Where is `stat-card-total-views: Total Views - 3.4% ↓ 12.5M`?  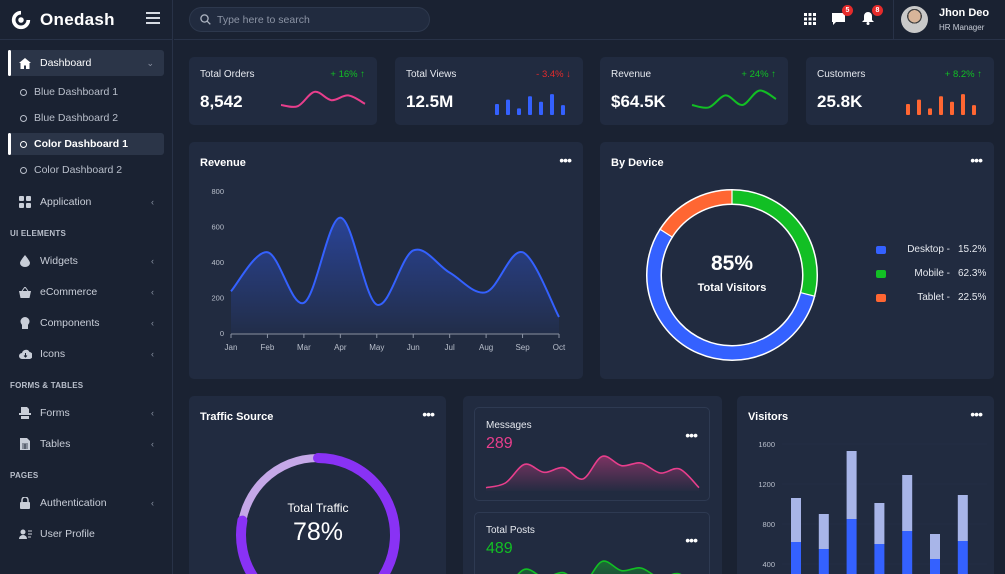
stat-card-total-views: Total Views - 3.4% ↓ 12.5M is located at coordinates (489, 91).